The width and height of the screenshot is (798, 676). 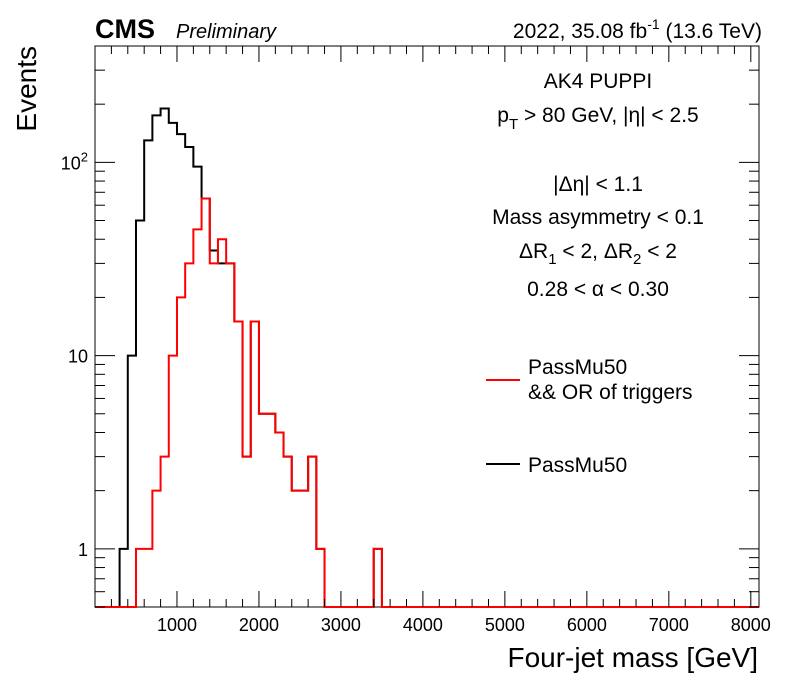 I want to click on x-tick-label: 5000, so click(x=505, y=625).